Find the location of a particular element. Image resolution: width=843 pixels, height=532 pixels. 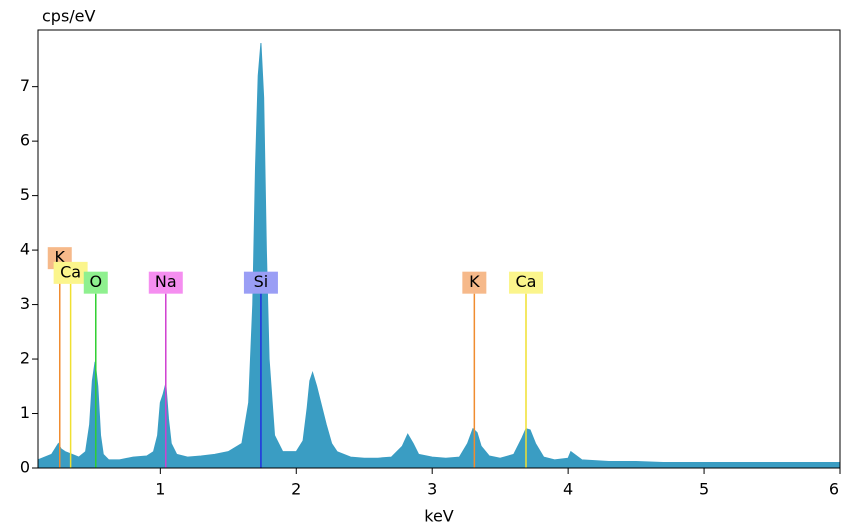

element-label: O is located at coordinates (95, 281).